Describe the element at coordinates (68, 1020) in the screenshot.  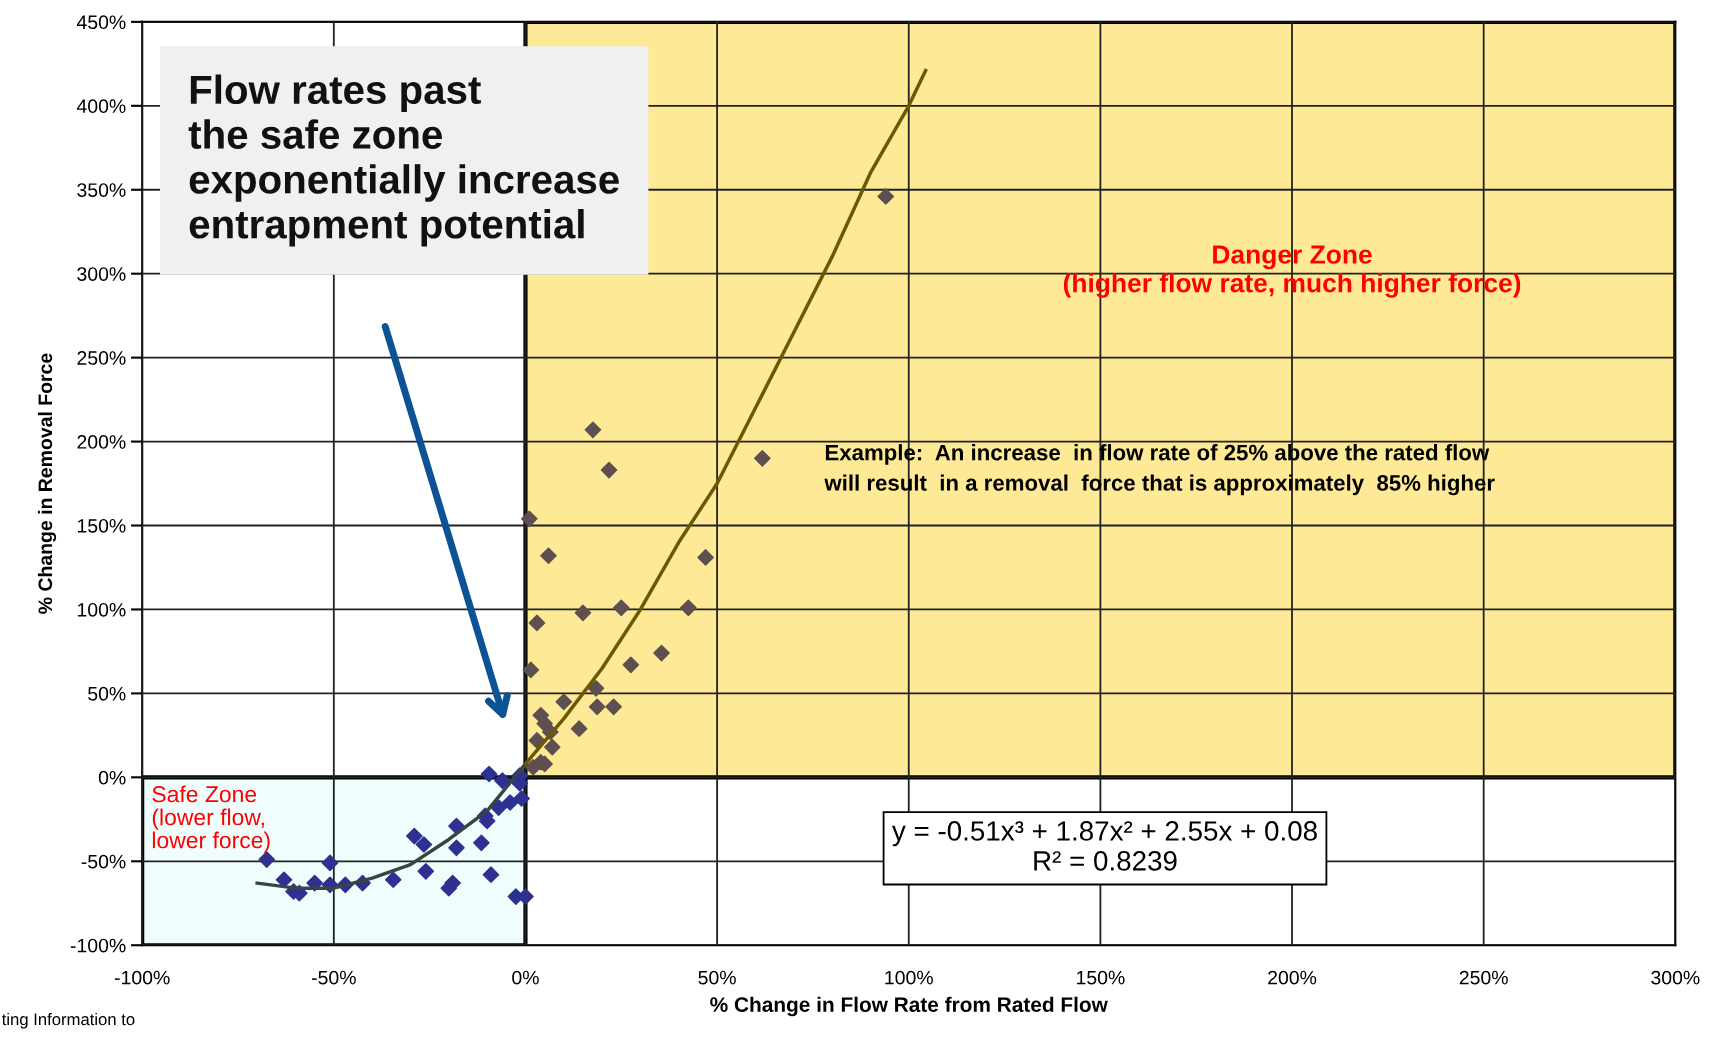
I see `text: ting Information to` at that location.